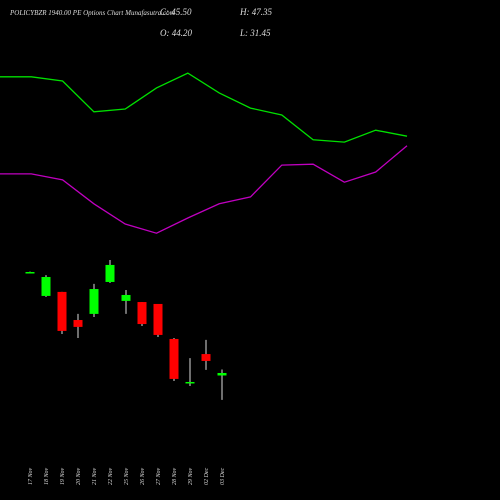  What do you see at coordinates (207, 476) in the screenshot?
I see `x-tick-label: 02 Dec` at bounding box center [207, 476].